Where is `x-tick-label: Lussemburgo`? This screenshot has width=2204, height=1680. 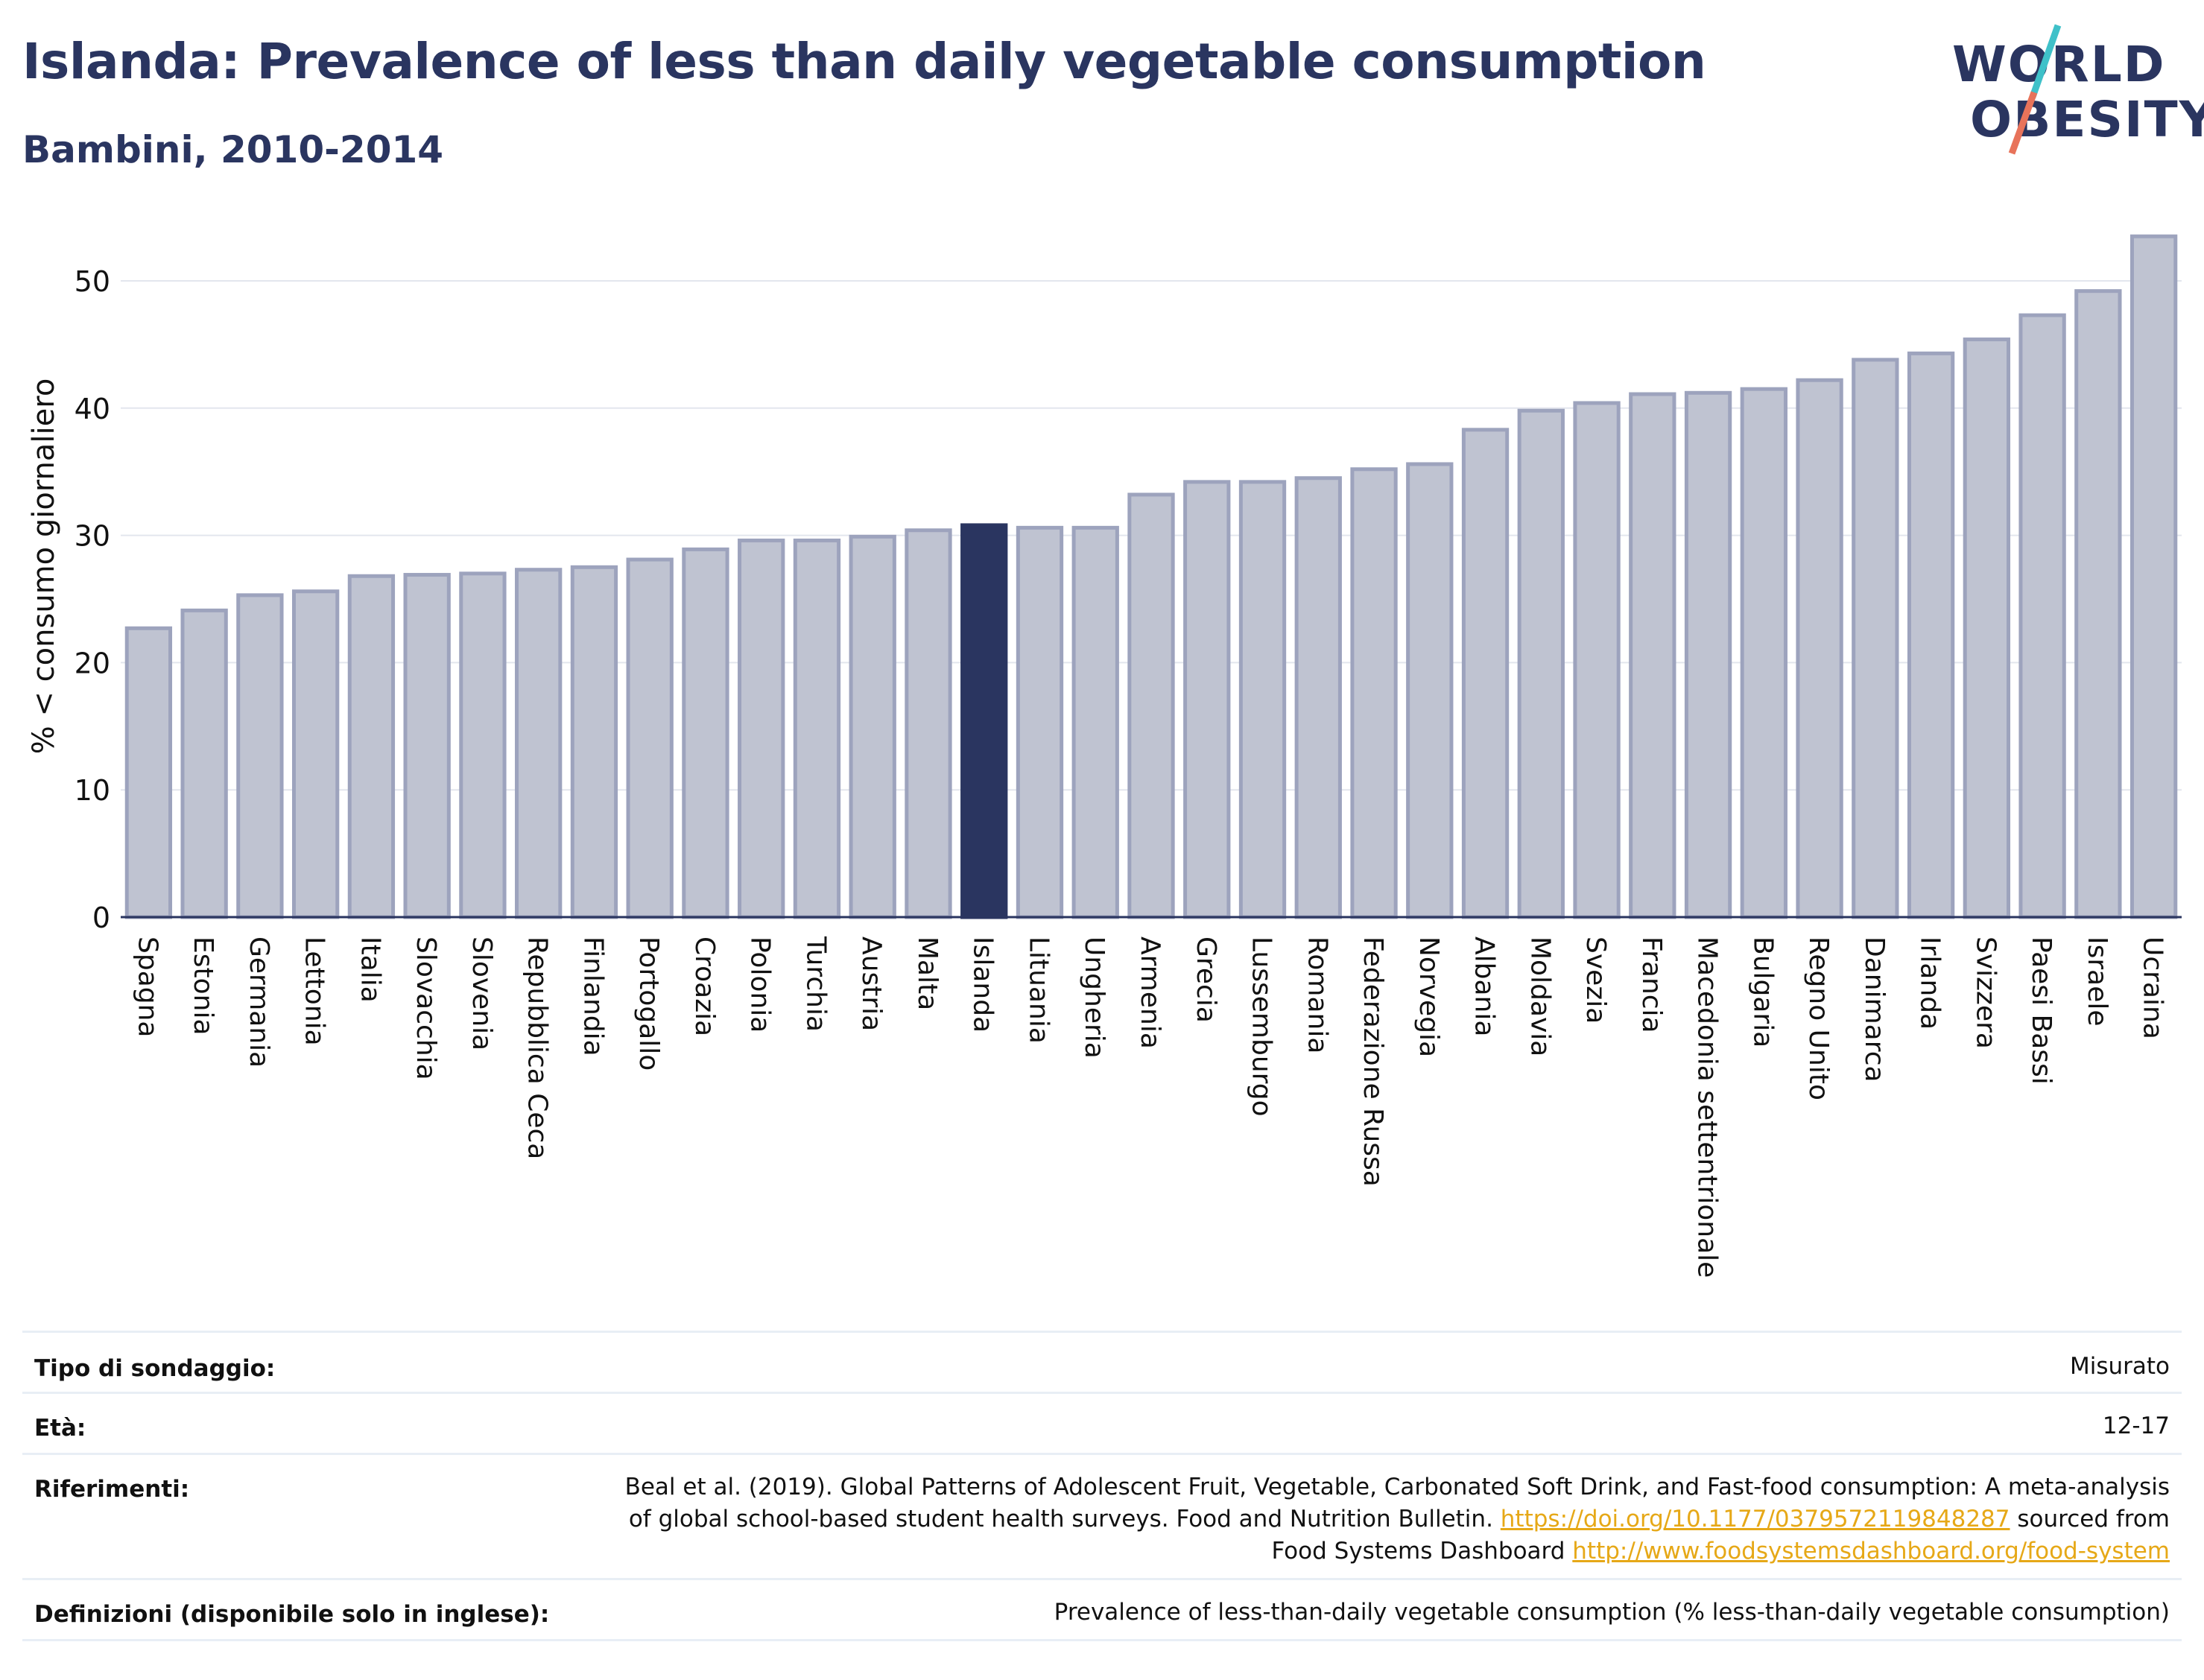
x-tick-label: Lussemburgo is located at coordinates (1262, 1026).